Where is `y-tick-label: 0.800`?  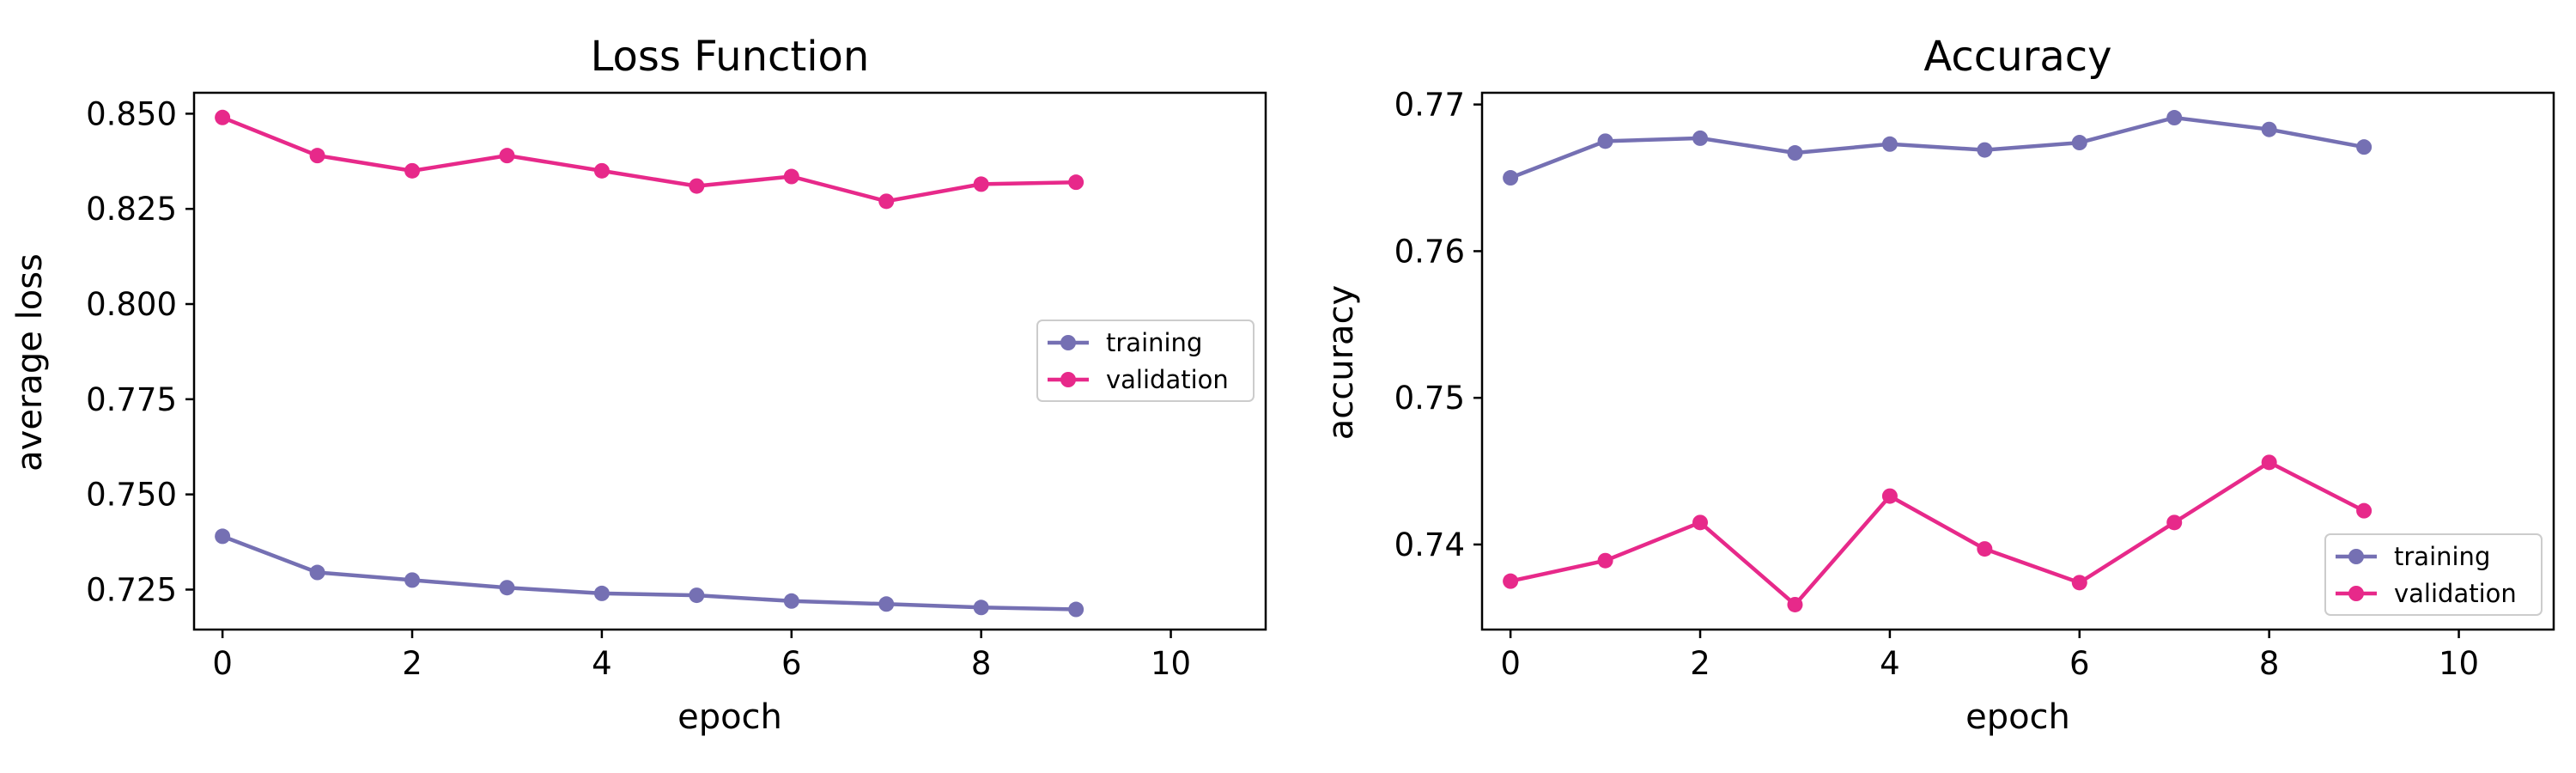
y-tick-label: 0.800 is located at coordinates (132, 304).